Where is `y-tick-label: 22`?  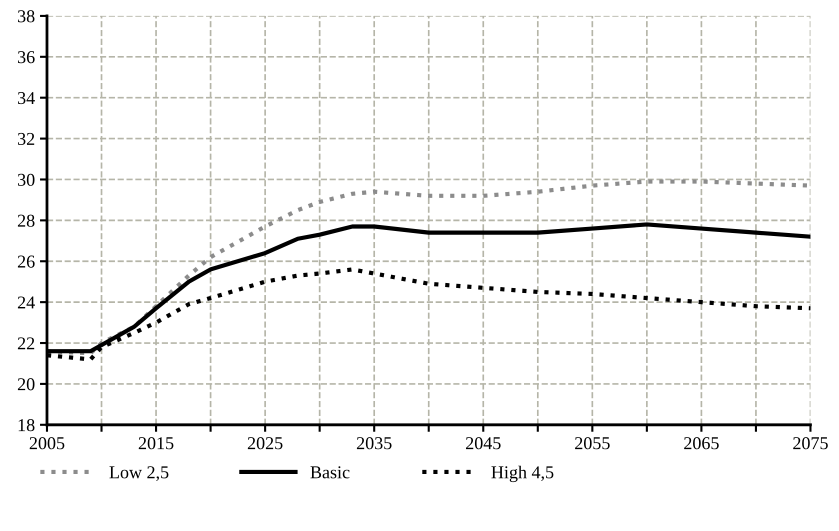
y-tick-label: 22 is located at coordinates (26, 343).